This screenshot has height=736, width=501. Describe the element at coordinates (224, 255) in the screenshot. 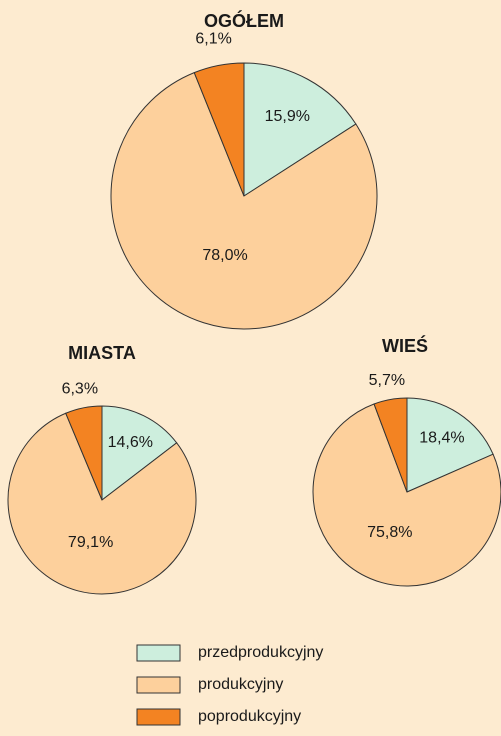

I see `value-label: 78,0%` at that location.